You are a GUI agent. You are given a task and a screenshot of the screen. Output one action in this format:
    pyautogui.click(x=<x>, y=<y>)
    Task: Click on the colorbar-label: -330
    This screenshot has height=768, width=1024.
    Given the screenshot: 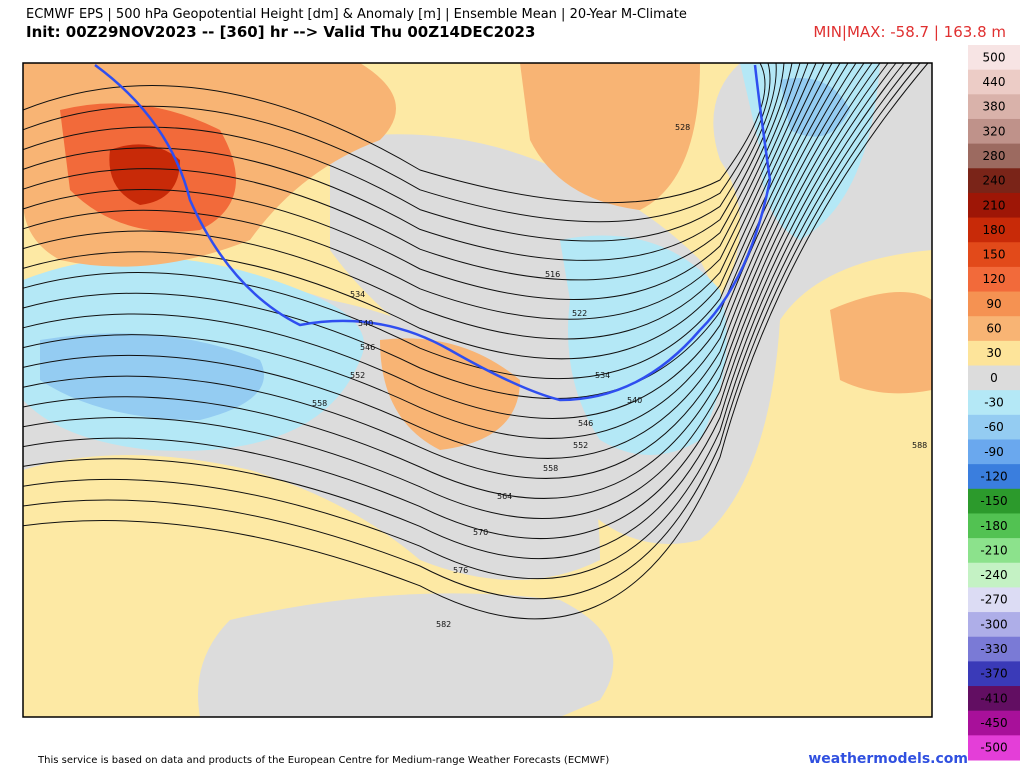 What is the action you would take?
    pyautogui.click(x=993, y=649)
    